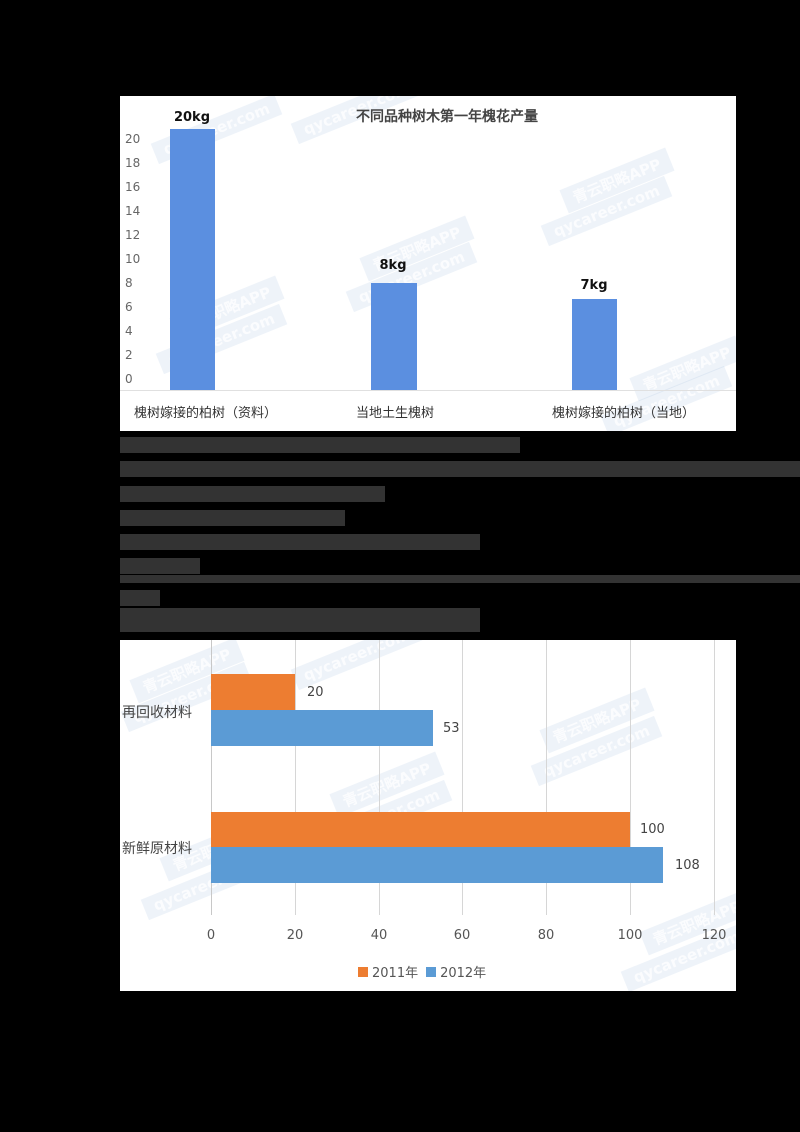  Describe the element at coordinates (211, 935) in the screenshot. I see `x-tick: 0` at that location.